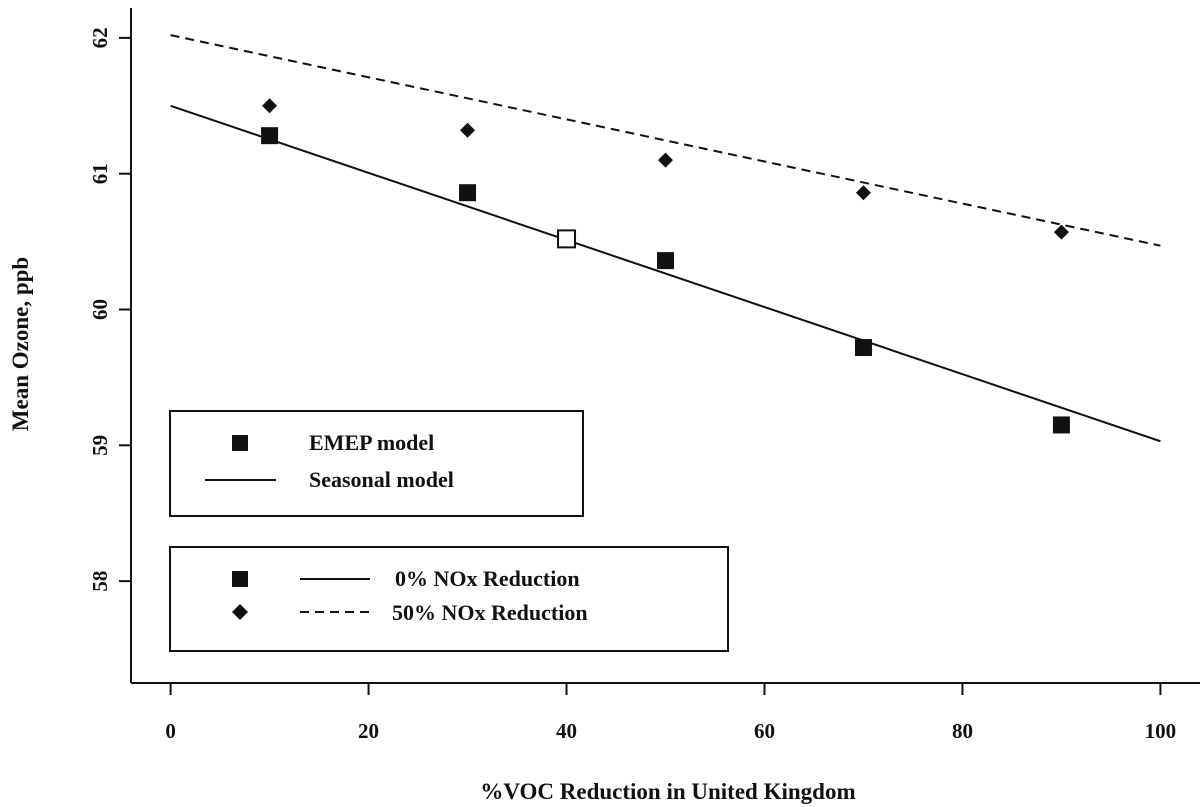  What do you see at coordinates (567, 239) in the screenshot?
I see `point-open-square` at bounding box center [567, 239].